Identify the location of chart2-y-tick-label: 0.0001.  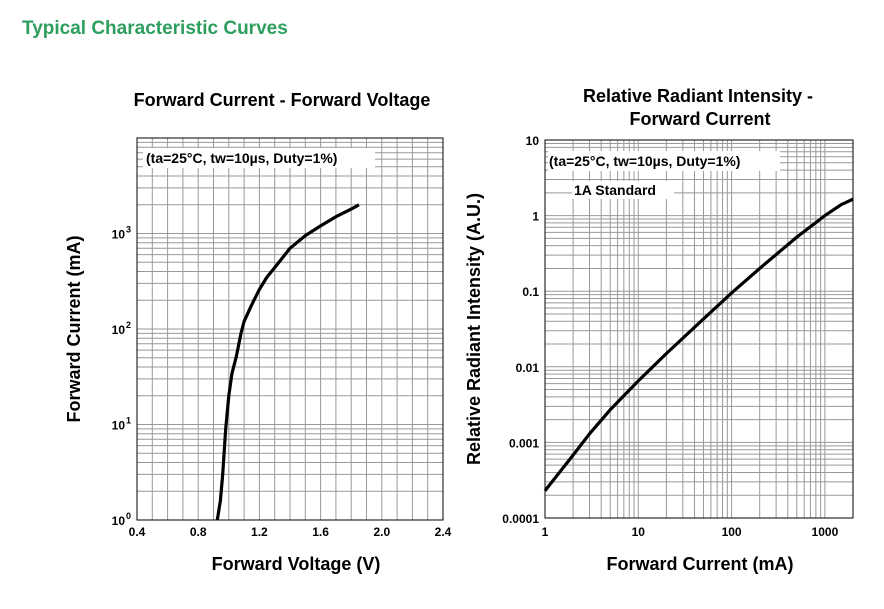
(520, 519).